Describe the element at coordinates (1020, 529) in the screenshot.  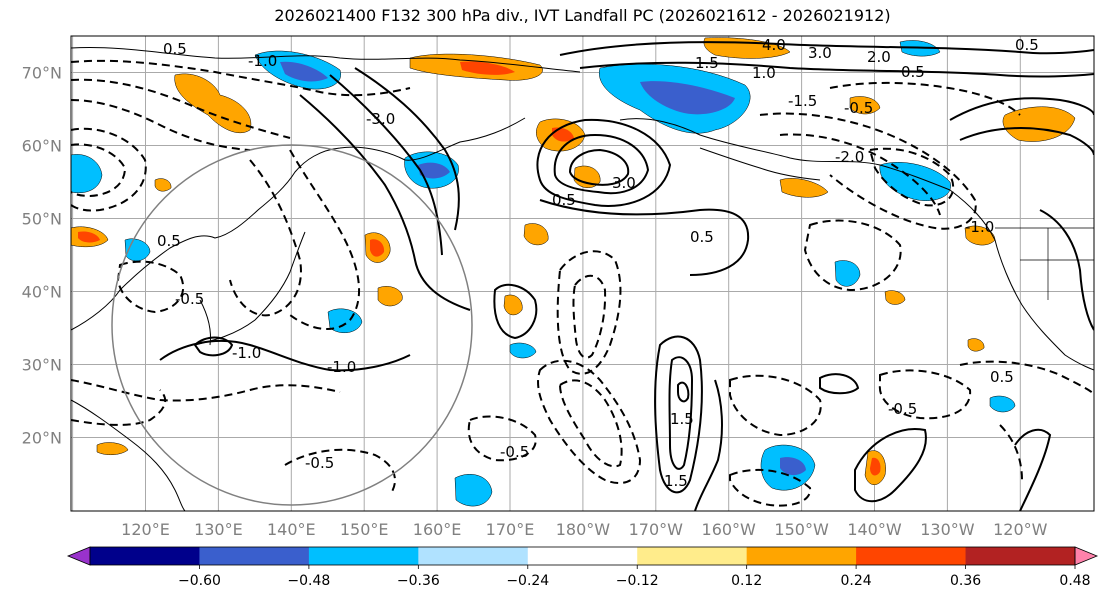
I see `longitude-label: 120°W` at that location.